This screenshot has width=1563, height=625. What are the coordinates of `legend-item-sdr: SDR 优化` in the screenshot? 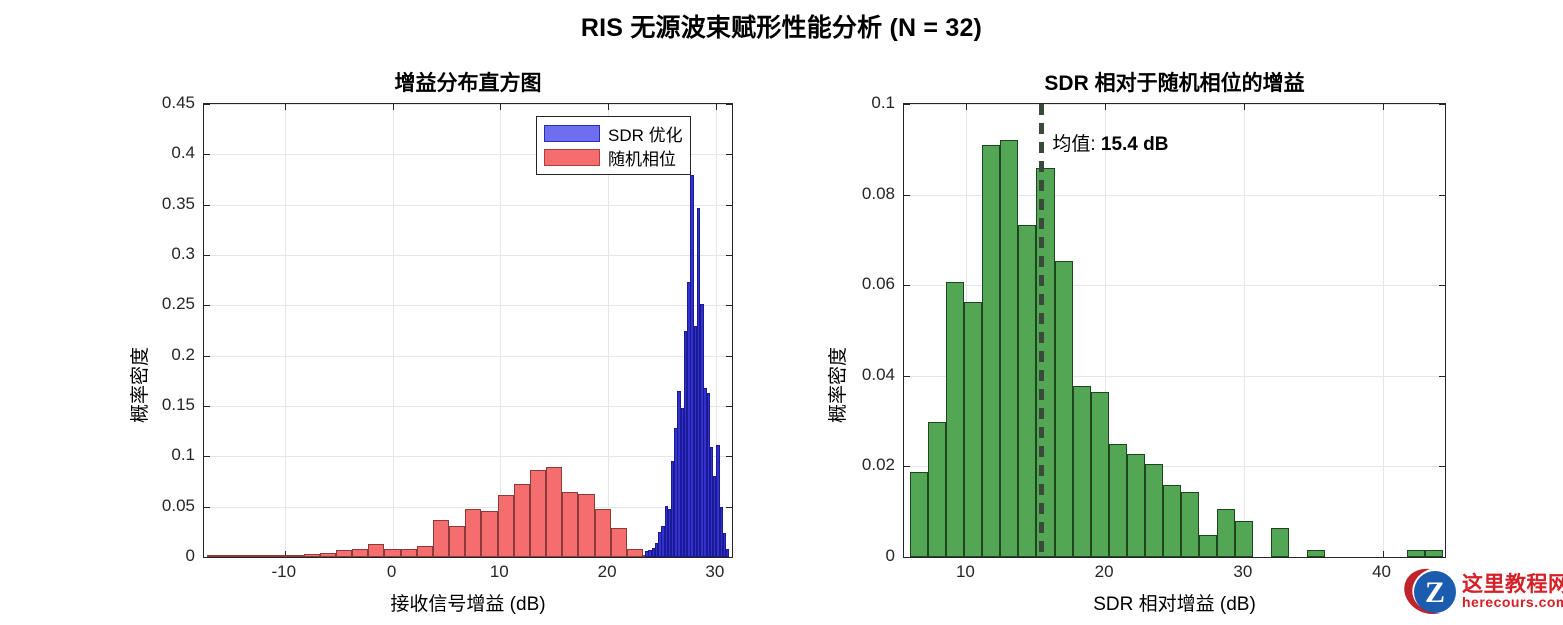 It's located at (613, 133).